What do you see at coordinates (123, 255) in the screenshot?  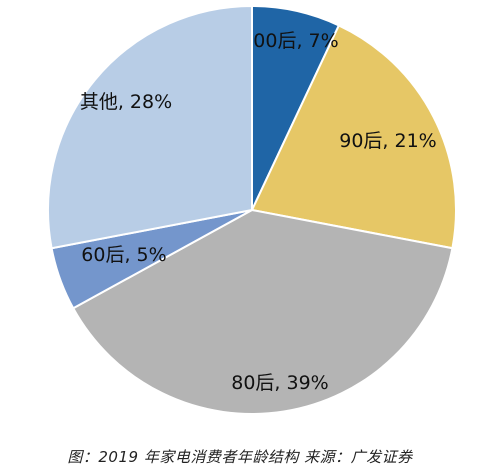 I see `slice-label-60: 60后, 5%` at bounding box center [123, 255].